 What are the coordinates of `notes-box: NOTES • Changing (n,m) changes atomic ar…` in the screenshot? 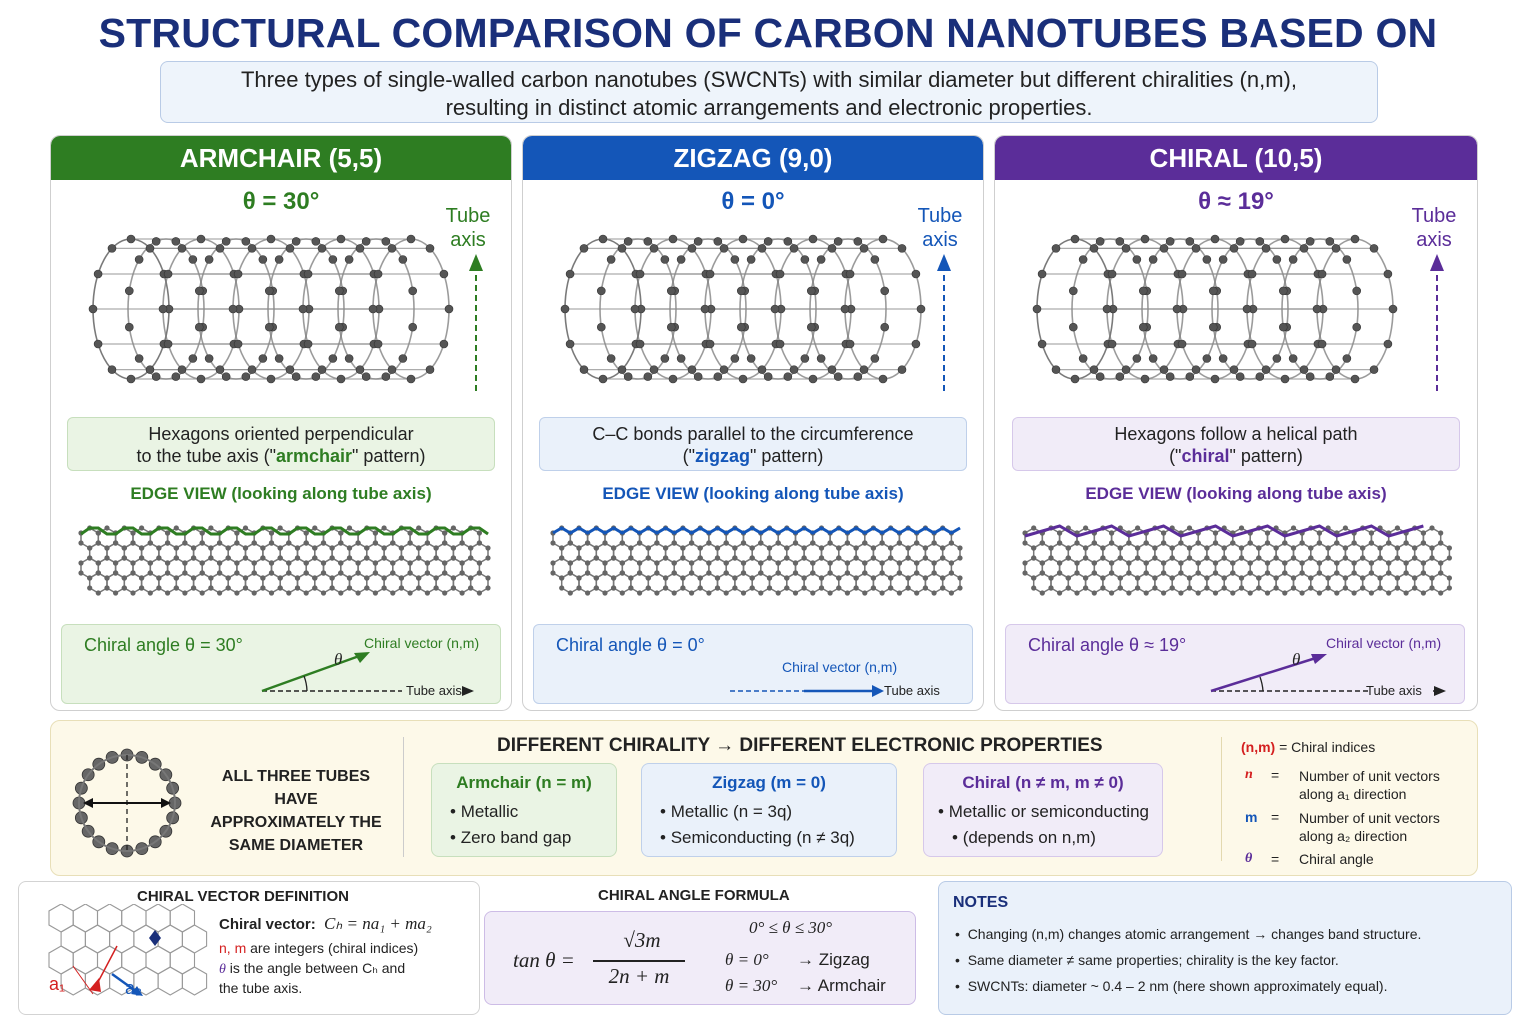 It's located at (1225, 948).